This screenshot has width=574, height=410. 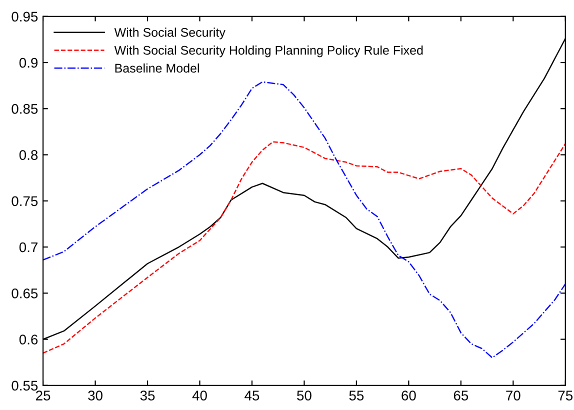 I want to click on y-tick-label: 0.75, so click(x=25, y=201).